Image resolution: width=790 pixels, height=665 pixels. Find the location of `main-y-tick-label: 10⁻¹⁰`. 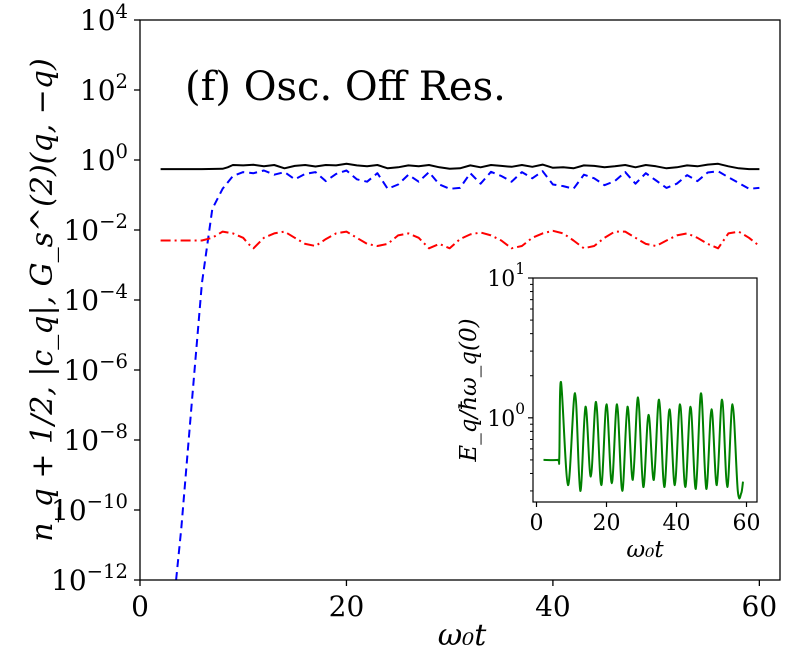

main-y-tick-label: 10⁻¹⁰ is located at coordinates (89, 508).